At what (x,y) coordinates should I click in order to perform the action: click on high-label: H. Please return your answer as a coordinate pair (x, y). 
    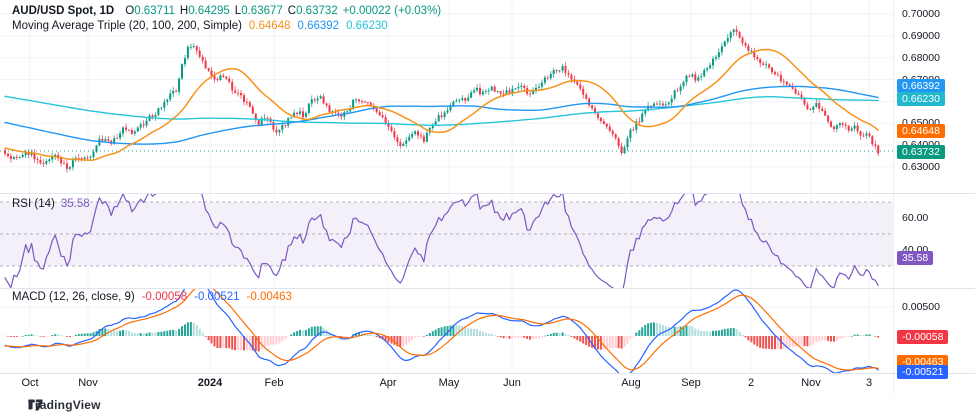
    Looking at the image, I should click on (184, 11).